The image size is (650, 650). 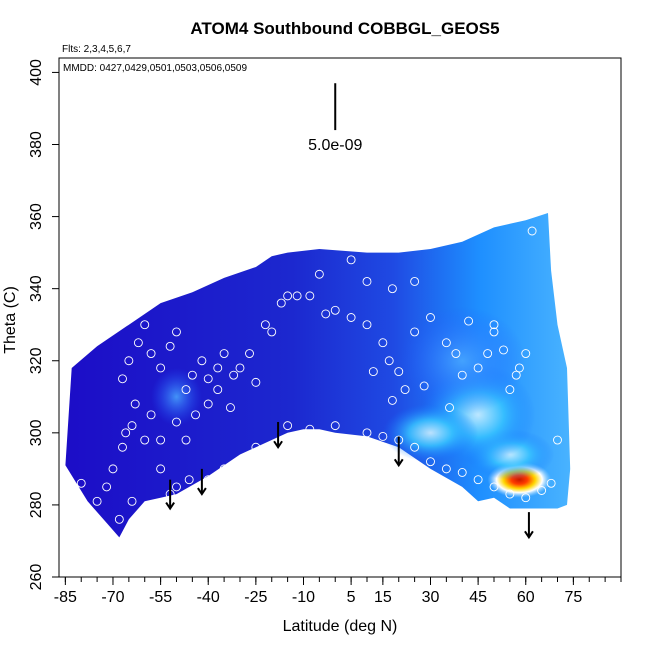 What do you see at coordinates (36, 144) in the screenshot?
I see `y-tick-label: 380` at bounding box center [36, 144].